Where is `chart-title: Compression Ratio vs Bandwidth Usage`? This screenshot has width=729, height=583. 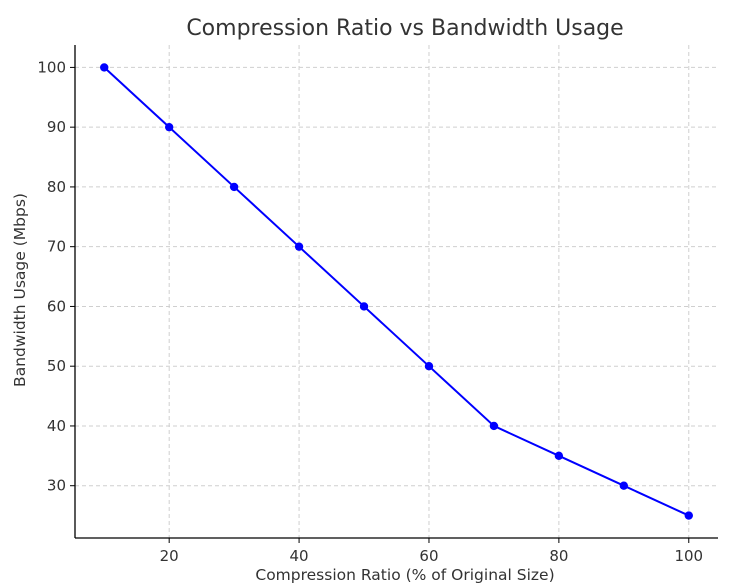
chart-title: Compression Ratio vs Bandwidth Usage is located at coordinates (404, 28).